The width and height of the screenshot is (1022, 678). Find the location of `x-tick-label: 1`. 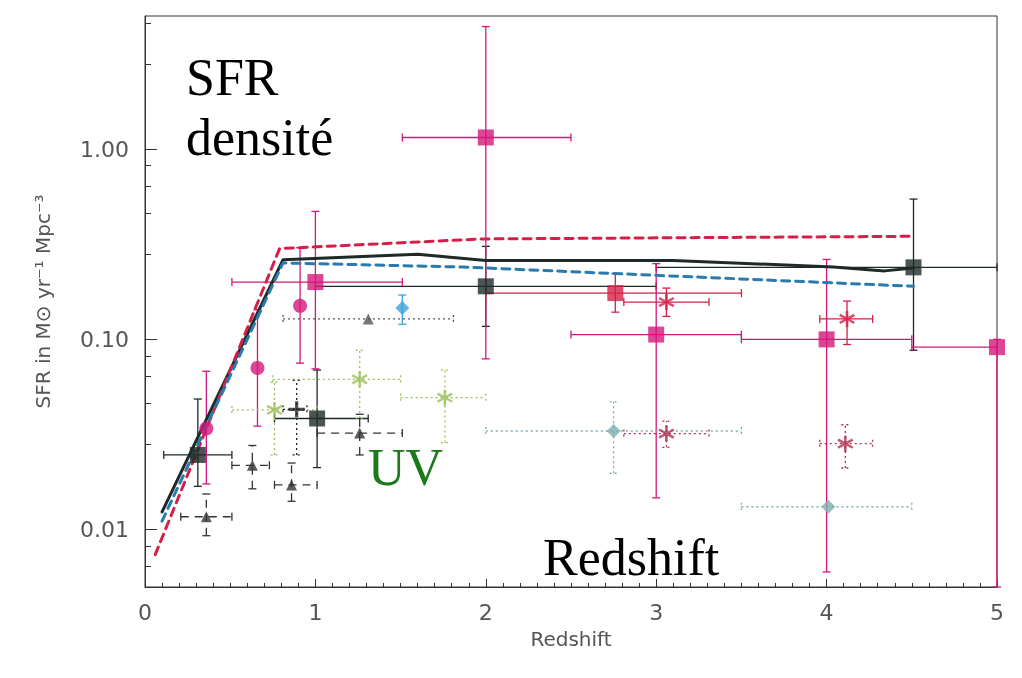

x-tick-label: 1 is located at coordinates (315, 612).